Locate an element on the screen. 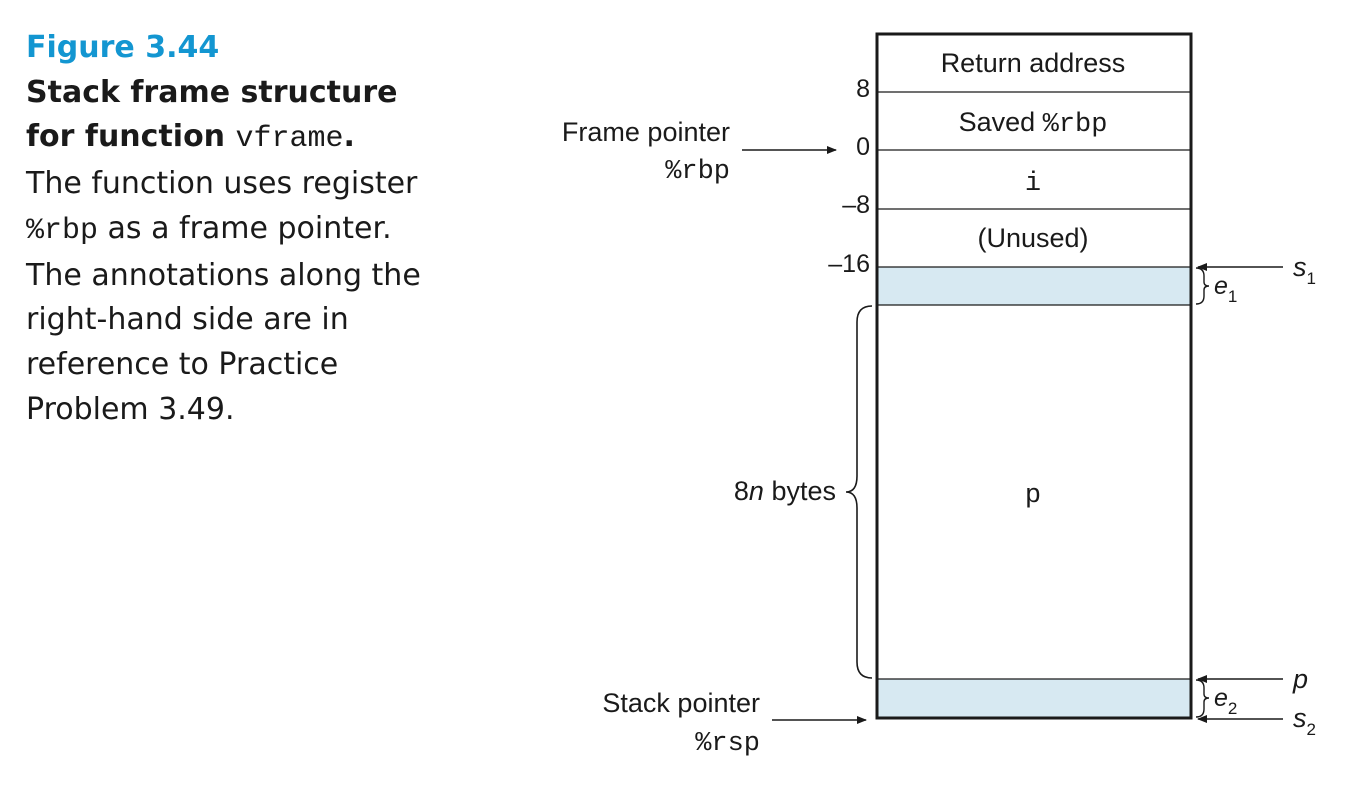 This screenshot has width=1370, height=790. cell-unused: (Unused) is located at coordinates (1032, 238).